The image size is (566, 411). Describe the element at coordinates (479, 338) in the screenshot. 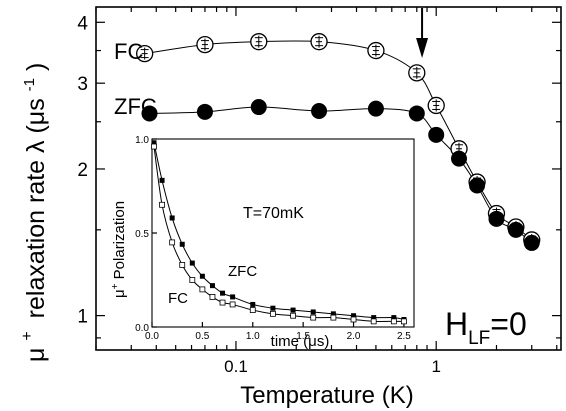

I see `field-annotation-sub: LF` at that location.